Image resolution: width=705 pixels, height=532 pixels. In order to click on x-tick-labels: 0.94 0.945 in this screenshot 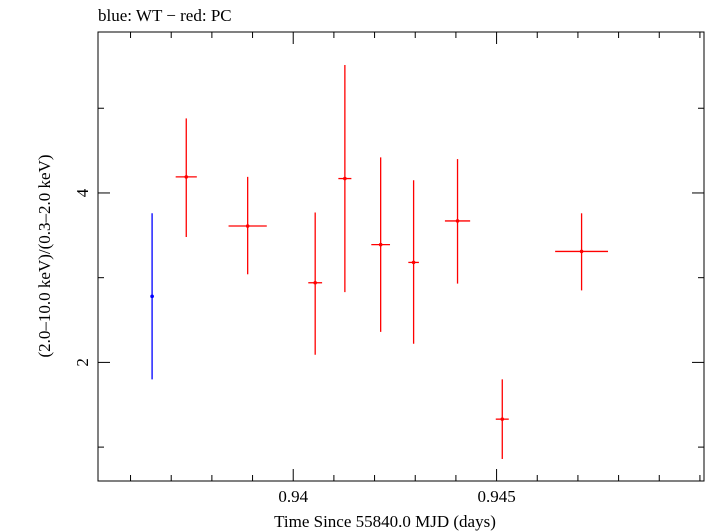, I will do `click(396, 496)`.